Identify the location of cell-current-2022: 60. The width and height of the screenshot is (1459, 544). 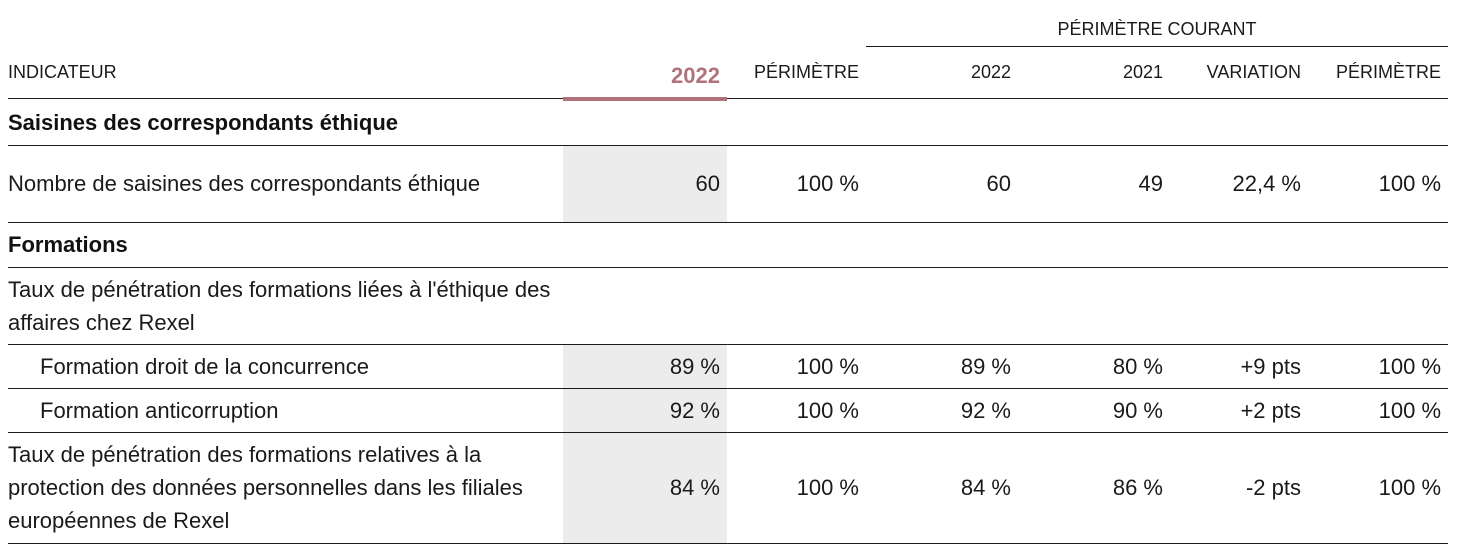
(942, 184).